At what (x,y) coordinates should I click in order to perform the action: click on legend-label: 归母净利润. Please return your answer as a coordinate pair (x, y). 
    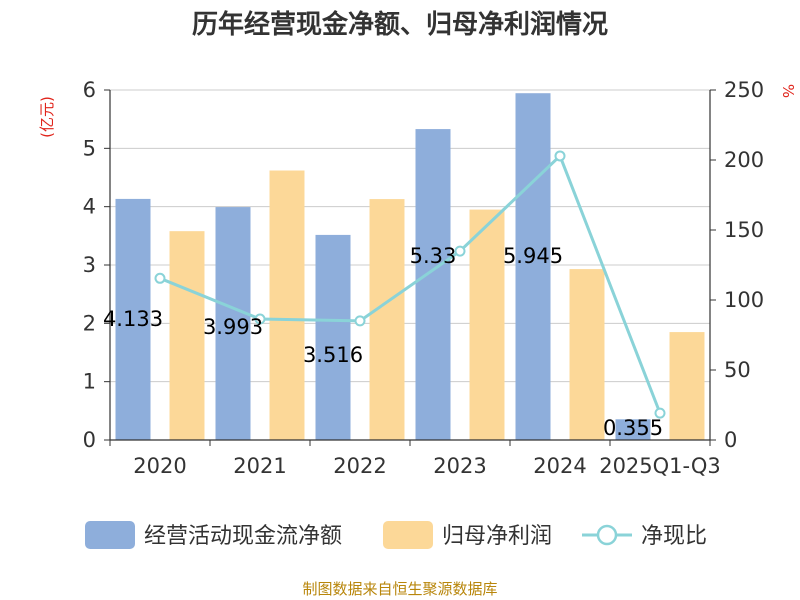
    Looking at the image, I should click on (497, 536).